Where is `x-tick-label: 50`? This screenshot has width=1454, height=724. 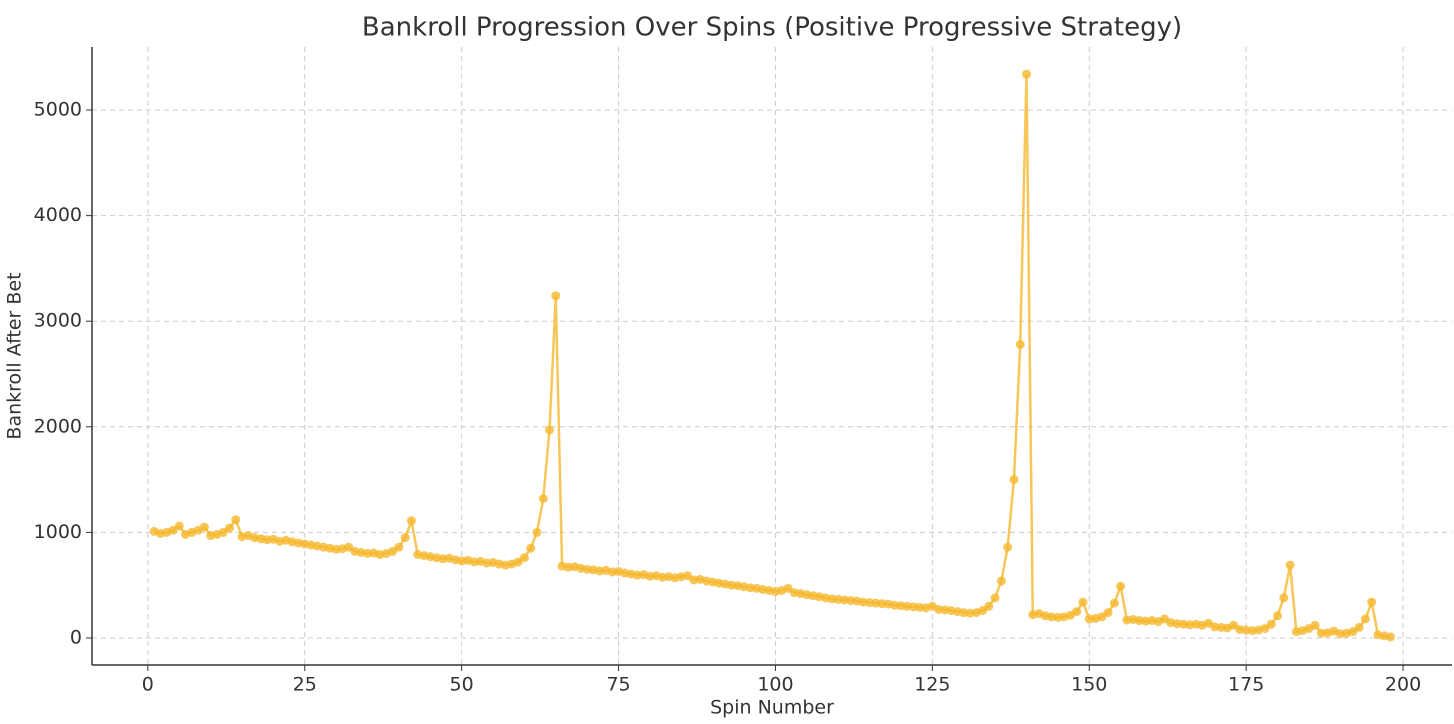
x-tick-label: 50 is located at coordinates (462, 685).